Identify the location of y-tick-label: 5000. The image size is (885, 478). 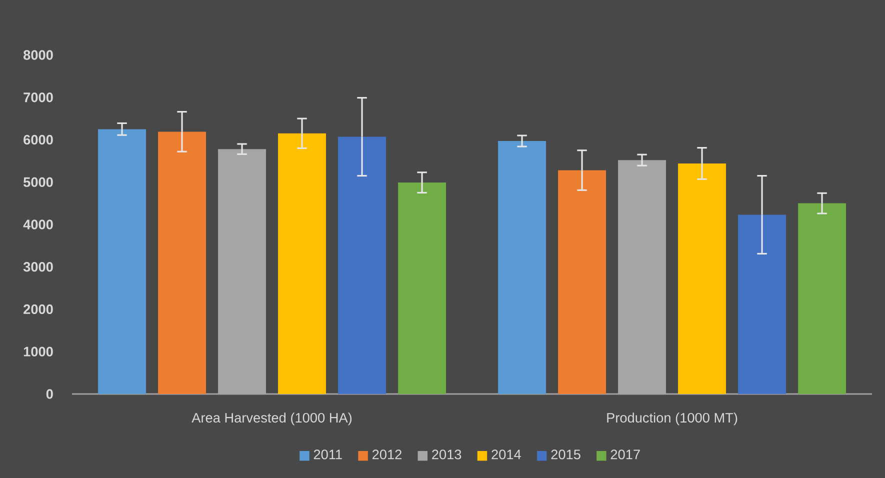
(38, 182).